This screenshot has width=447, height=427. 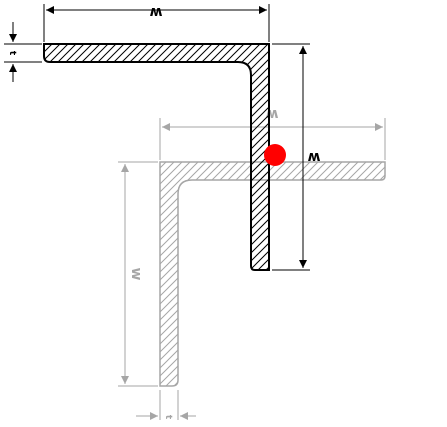 What do you see at coordinates (155, 12) in the screenshot?
I see `front-width-label: w` at bounding box center [155, 12].